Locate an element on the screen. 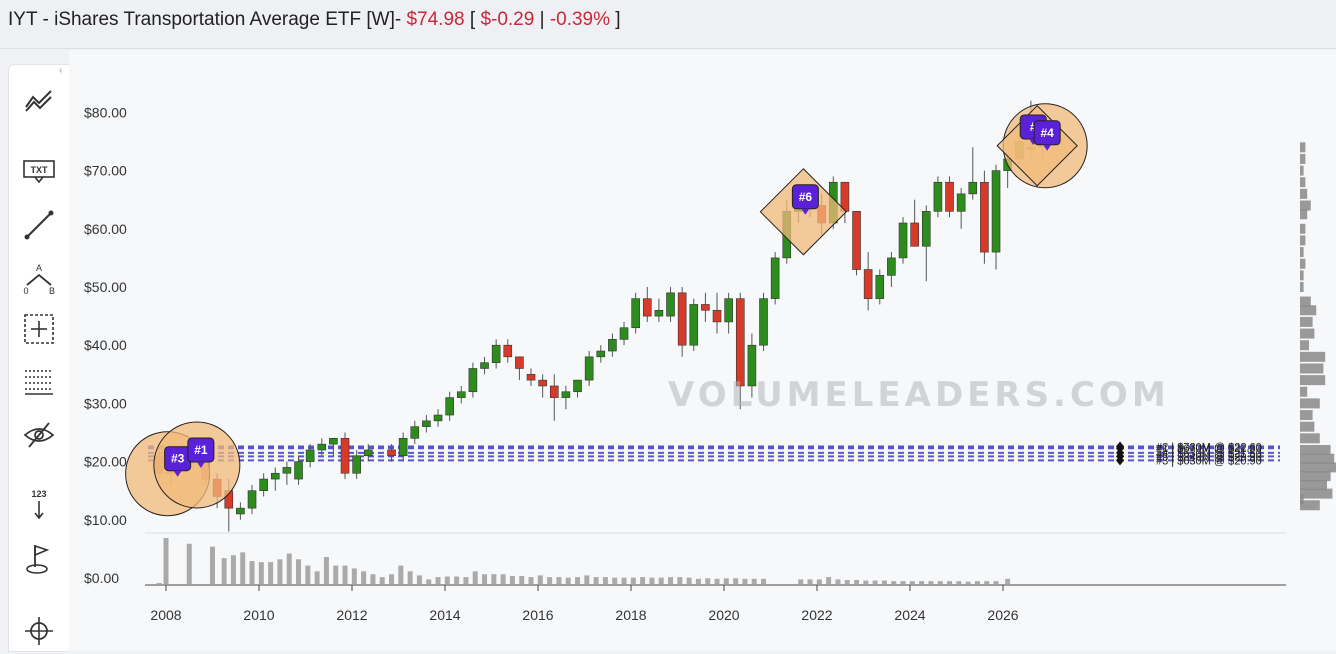 This screenshot has width=1336, height=654. crosshair-box-icon is located at coordinates (39, 329).